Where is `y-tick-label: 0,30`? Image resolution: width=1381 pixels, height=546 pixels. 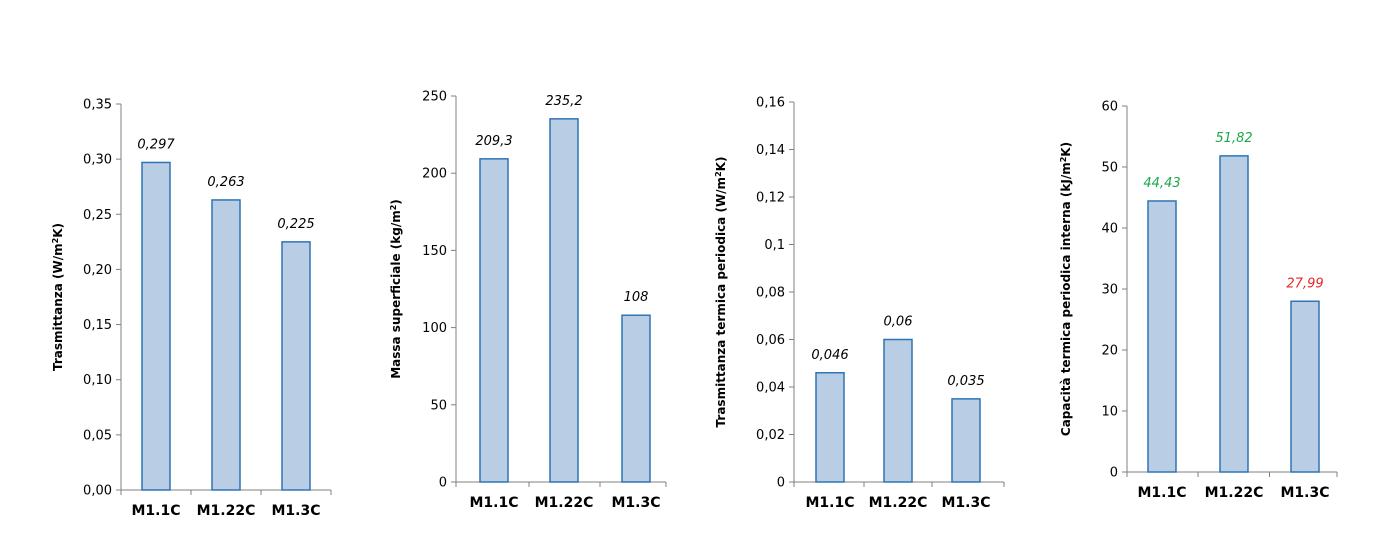
y-tick-label: 0,30 is located at coordinates (97, 160).